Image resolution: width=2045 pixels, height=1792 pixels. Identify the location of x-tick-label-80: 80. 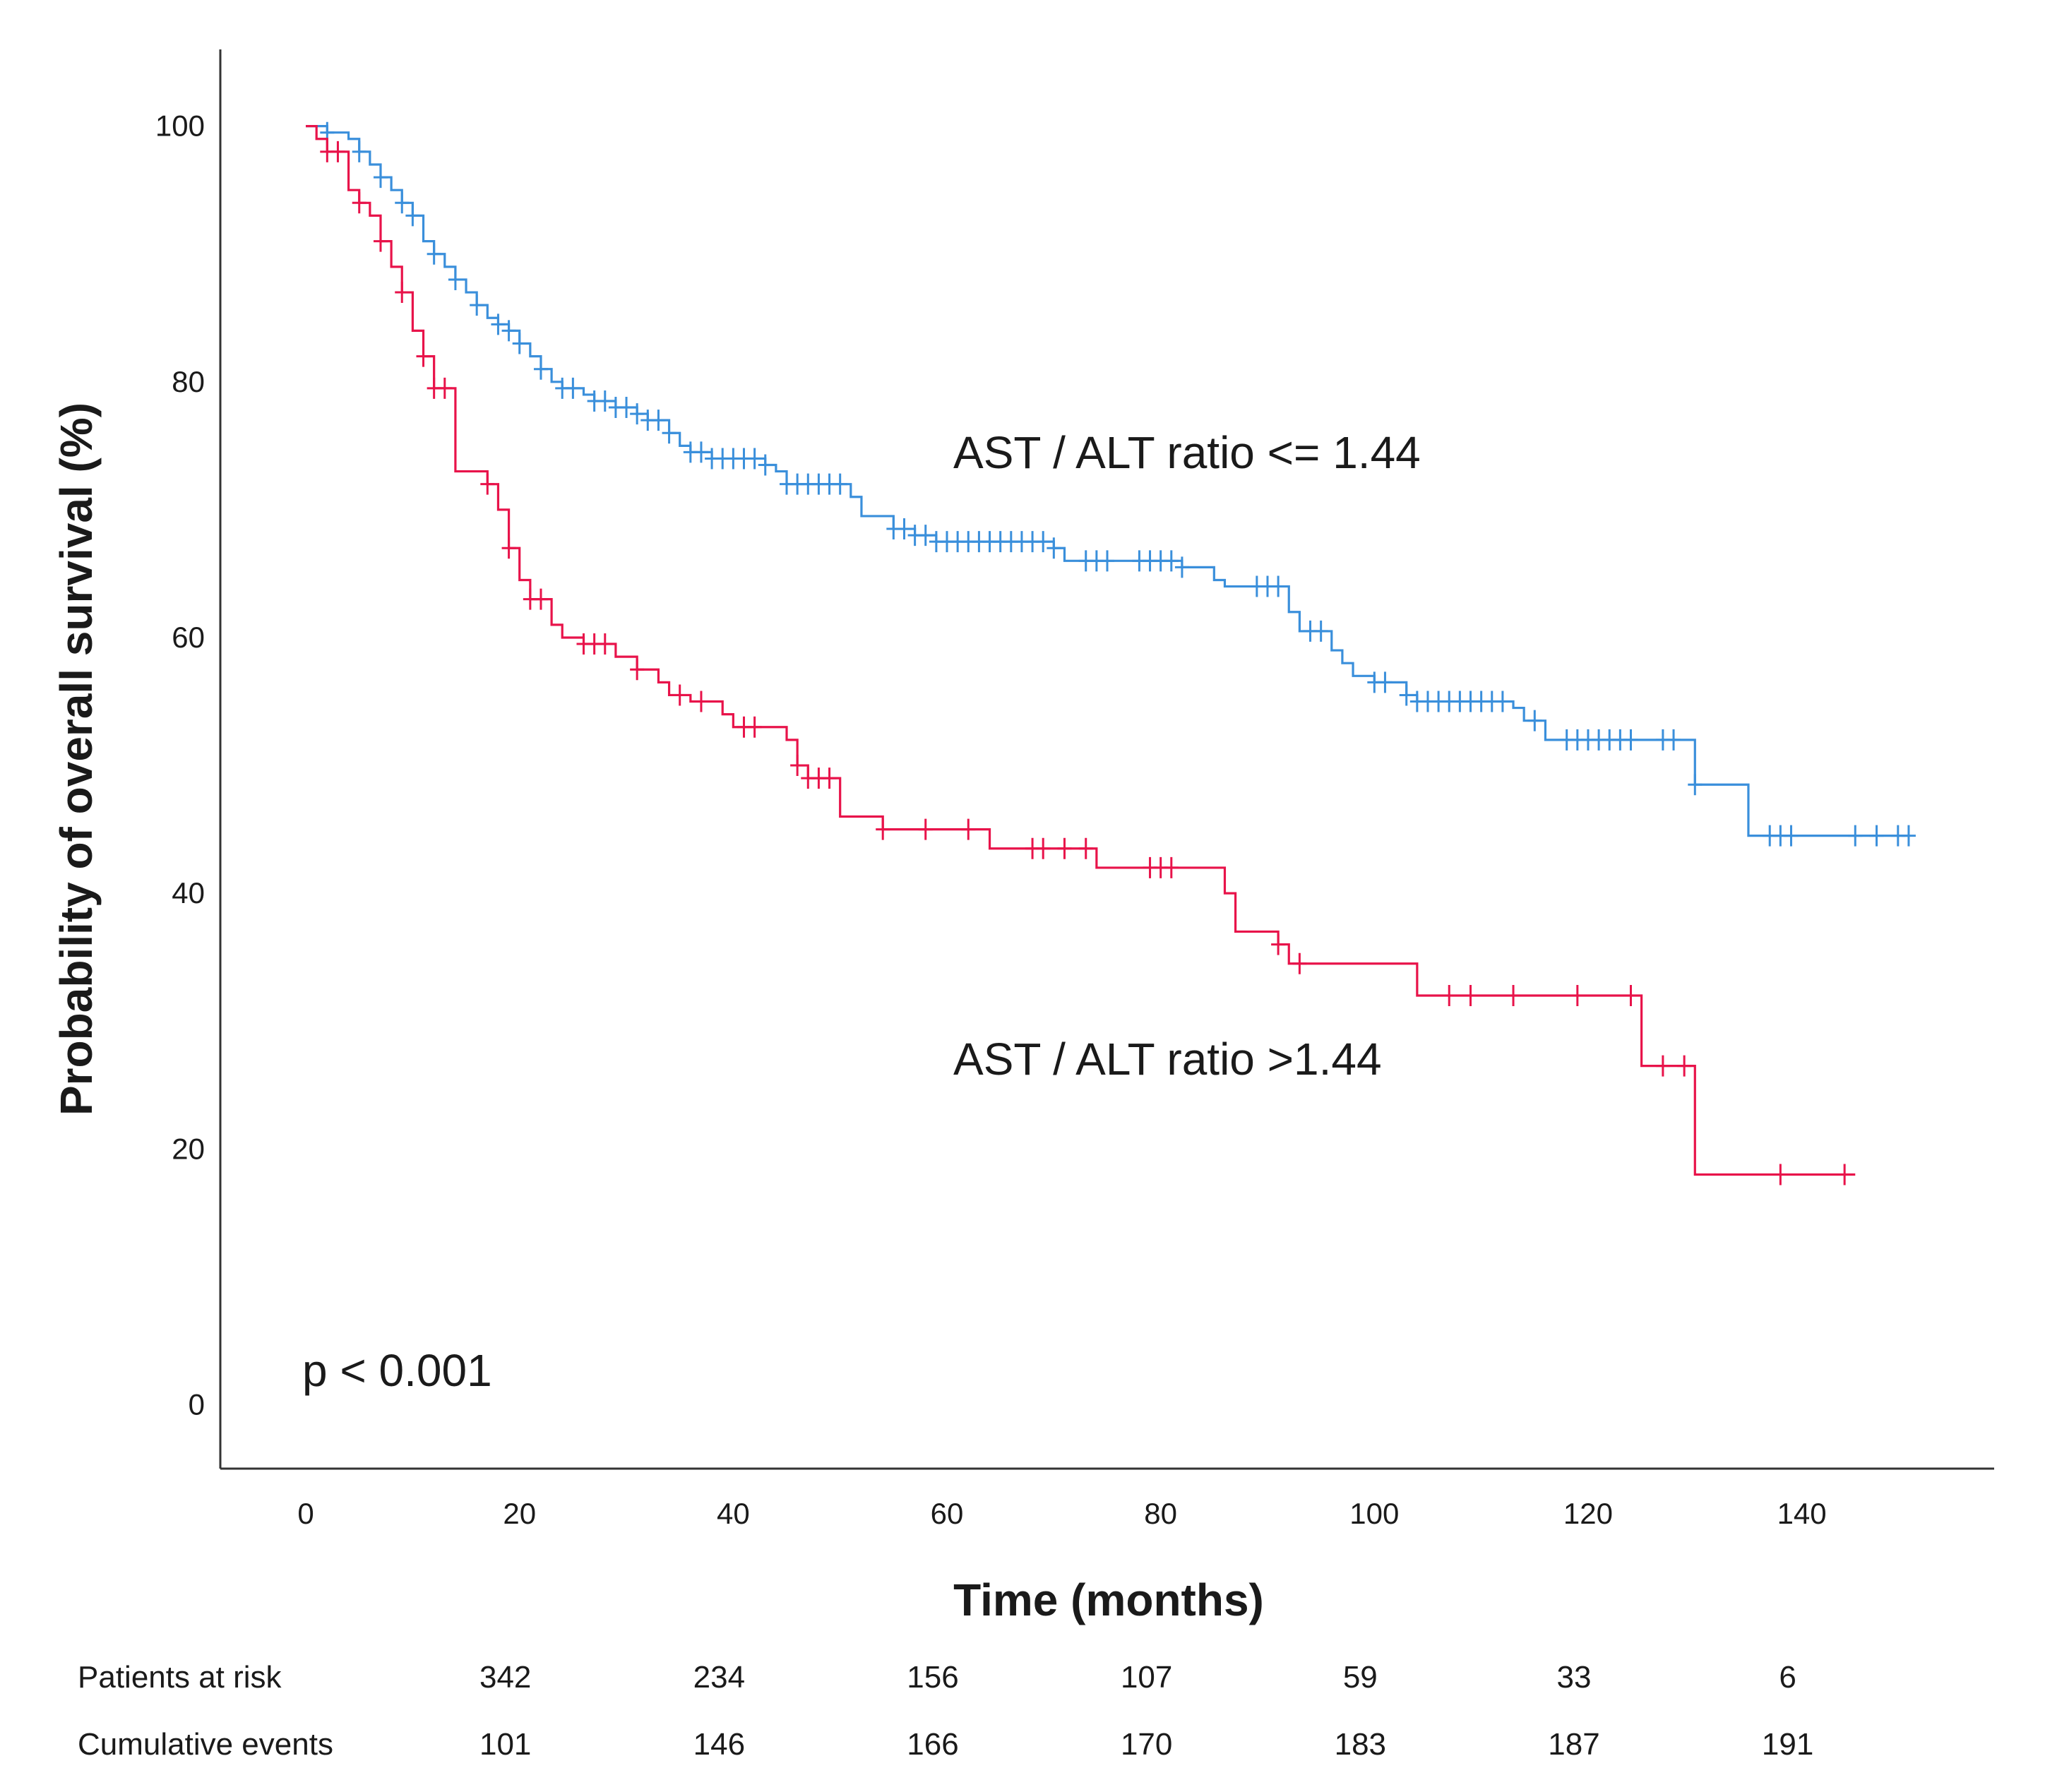
(1160, 1513).